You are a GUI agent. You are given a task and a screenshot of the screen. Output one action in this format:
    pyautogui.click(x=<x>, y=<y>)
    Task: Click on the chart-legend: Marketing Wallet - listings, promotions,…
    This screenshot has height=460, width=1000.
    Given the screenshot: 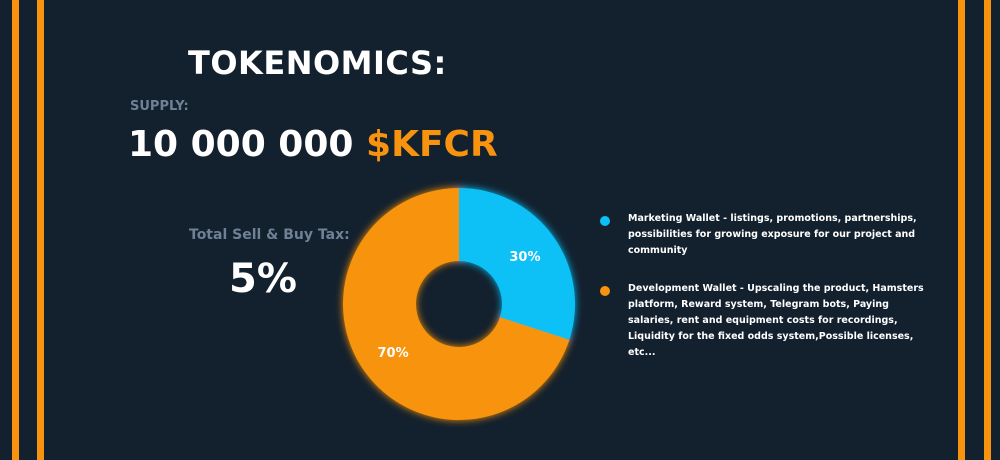 What is the action you would take?
    pyautogui.click(x=765, y=297)
    